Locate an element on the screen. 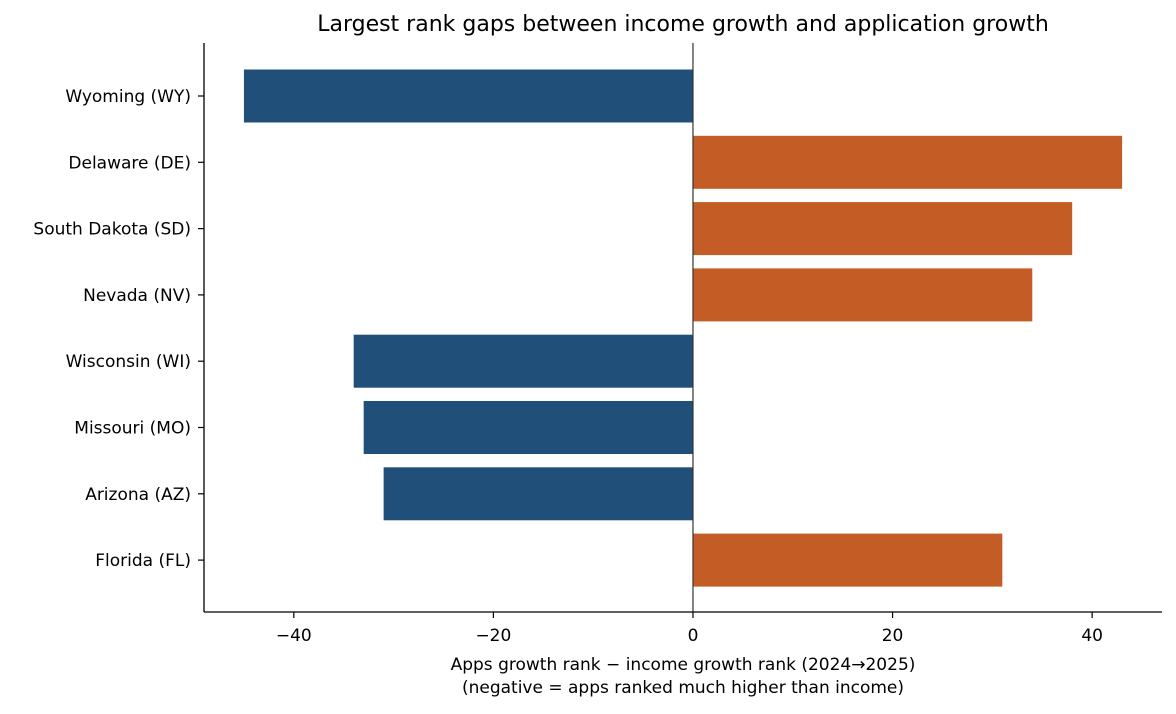  y-tick-label: Nevada (NV) is located at coordinates (137, 296).